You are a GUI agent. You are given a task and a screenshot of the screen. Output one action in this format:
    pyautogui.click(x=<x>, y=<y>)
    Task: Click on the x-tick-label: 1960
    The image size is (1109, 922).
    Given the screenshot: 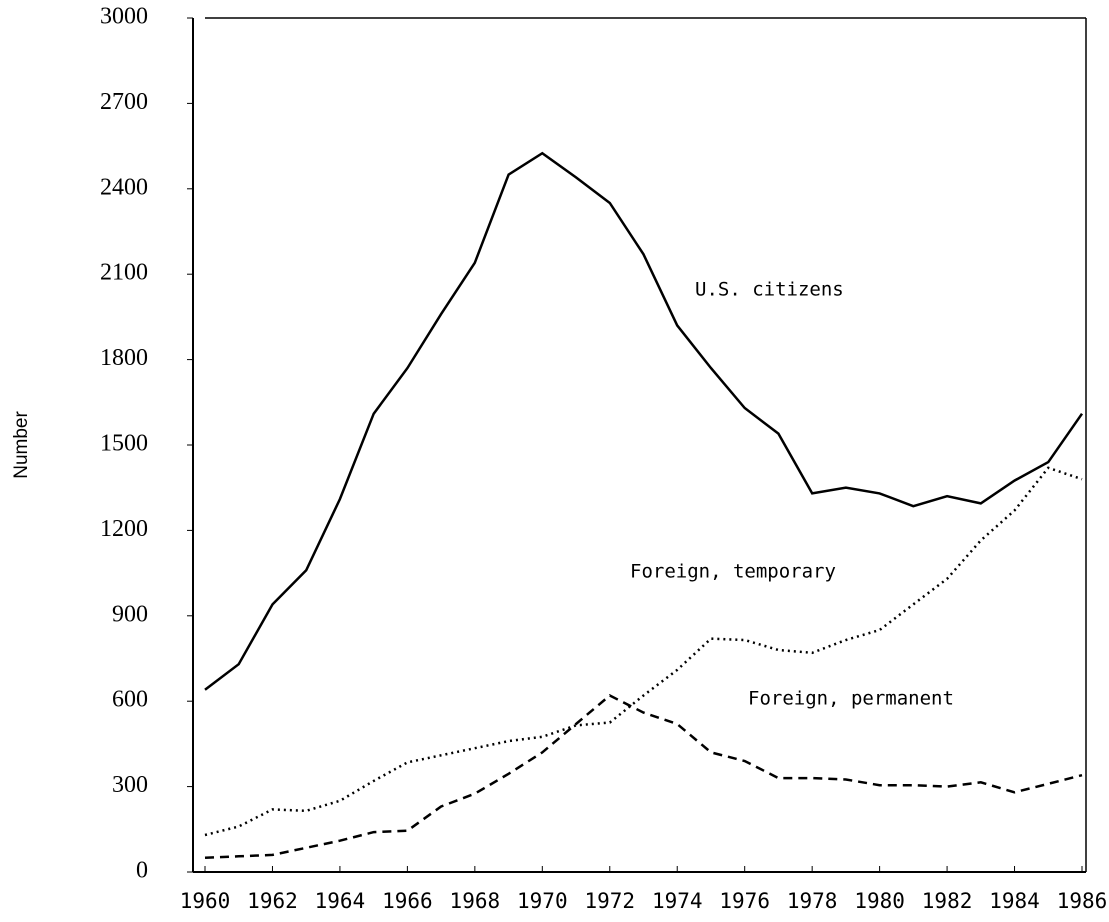 What is the action you would take?
    pyautogui.click(x=205, y=901)
    